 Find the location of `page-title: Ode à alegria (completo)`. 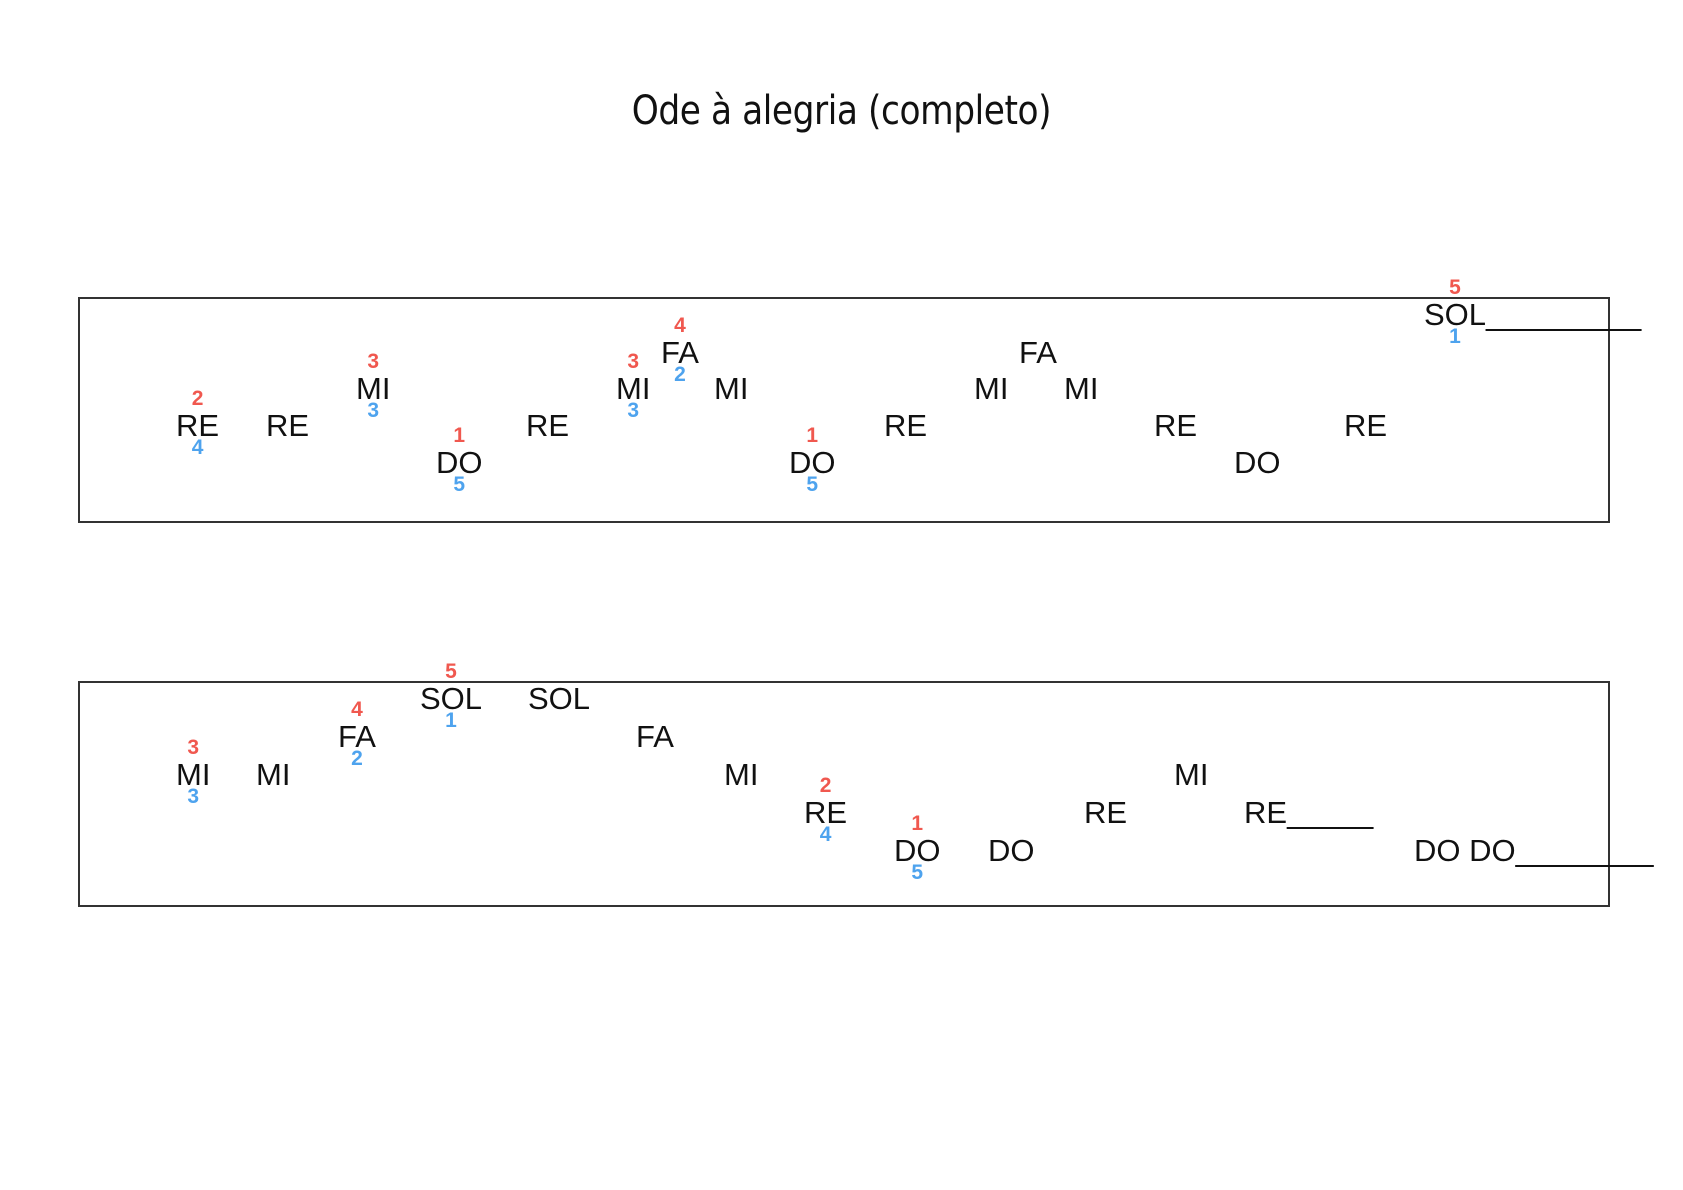

page-title: Ode à alegria (completo) is located at coordinates (841, 111).